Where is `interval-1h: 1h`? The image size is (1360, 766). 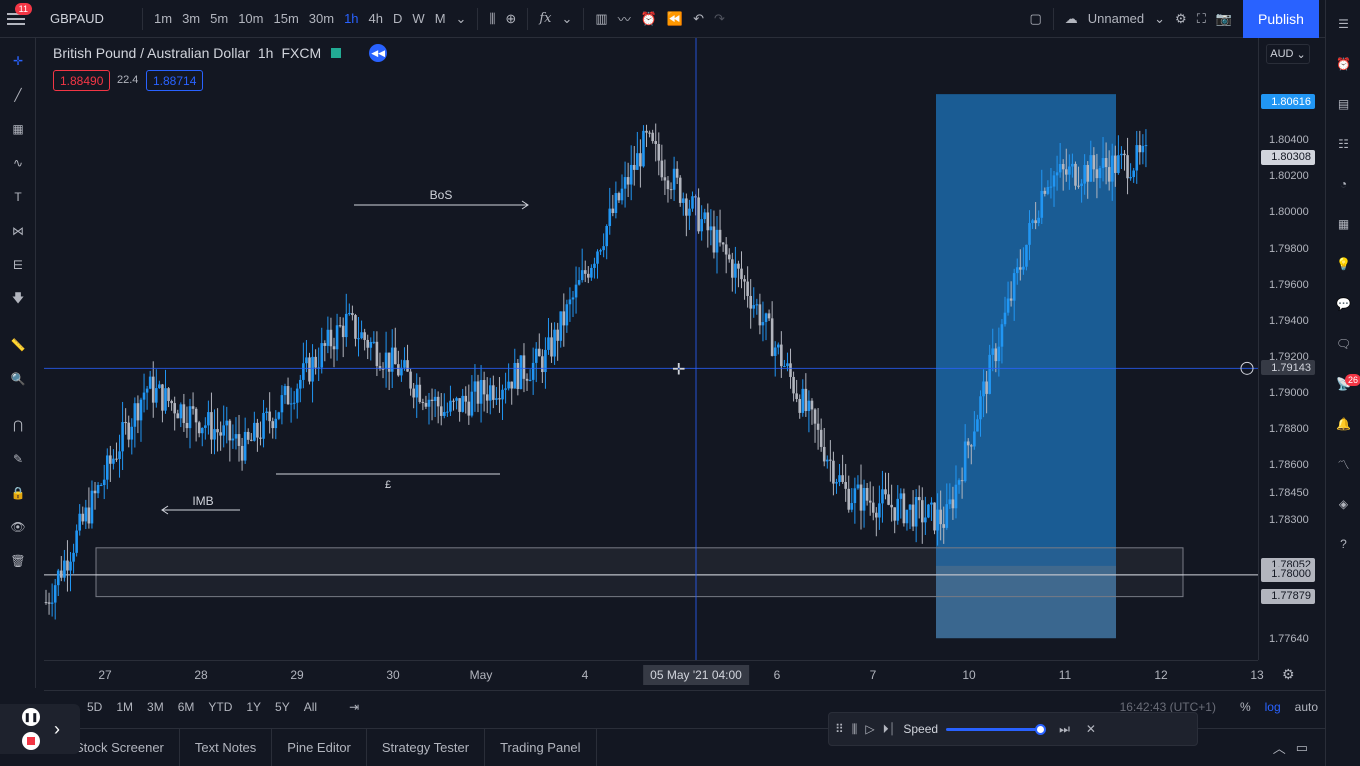 interval-1h: 1h is located at coordinates (351, 18).